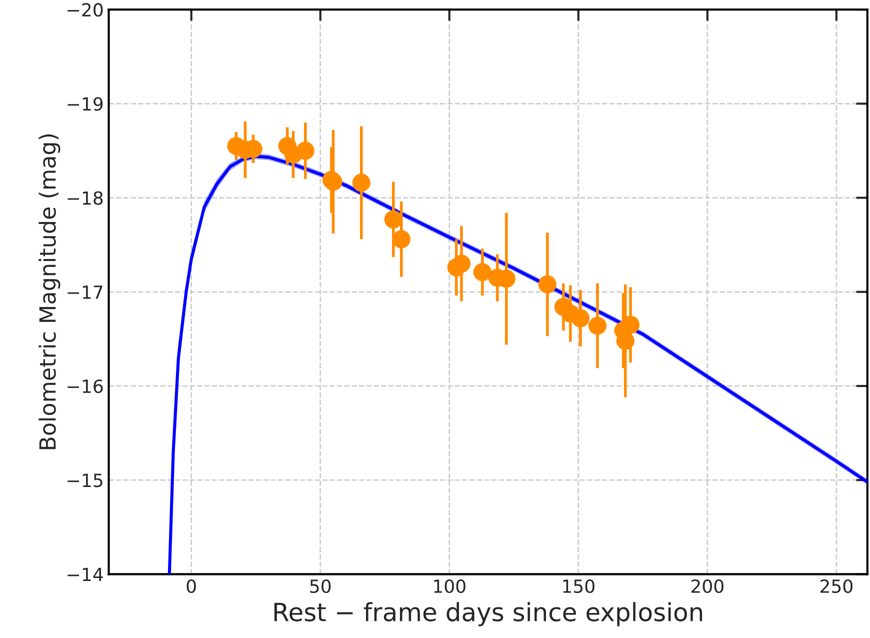  I want to click on y-axis-title: Bolometric Magnitude (mag), so click(49, 292).